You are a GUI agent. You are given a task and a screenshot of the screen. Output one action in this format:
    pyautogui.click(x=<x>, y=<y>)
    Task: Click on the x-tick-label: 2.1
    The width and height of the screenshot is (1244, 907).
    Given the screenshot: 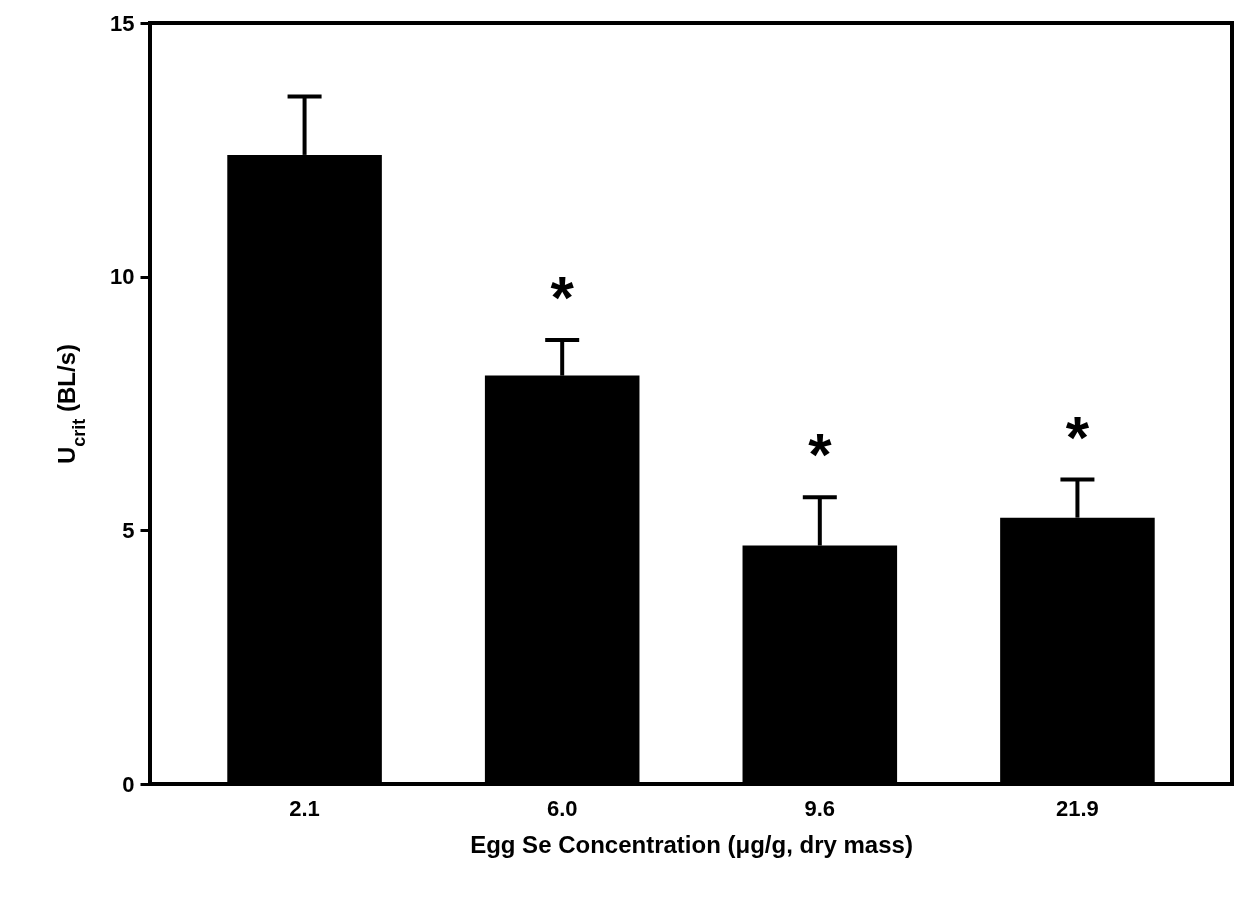 What is the action you would take?
    pyautogui.click(x=304, y=808)
    